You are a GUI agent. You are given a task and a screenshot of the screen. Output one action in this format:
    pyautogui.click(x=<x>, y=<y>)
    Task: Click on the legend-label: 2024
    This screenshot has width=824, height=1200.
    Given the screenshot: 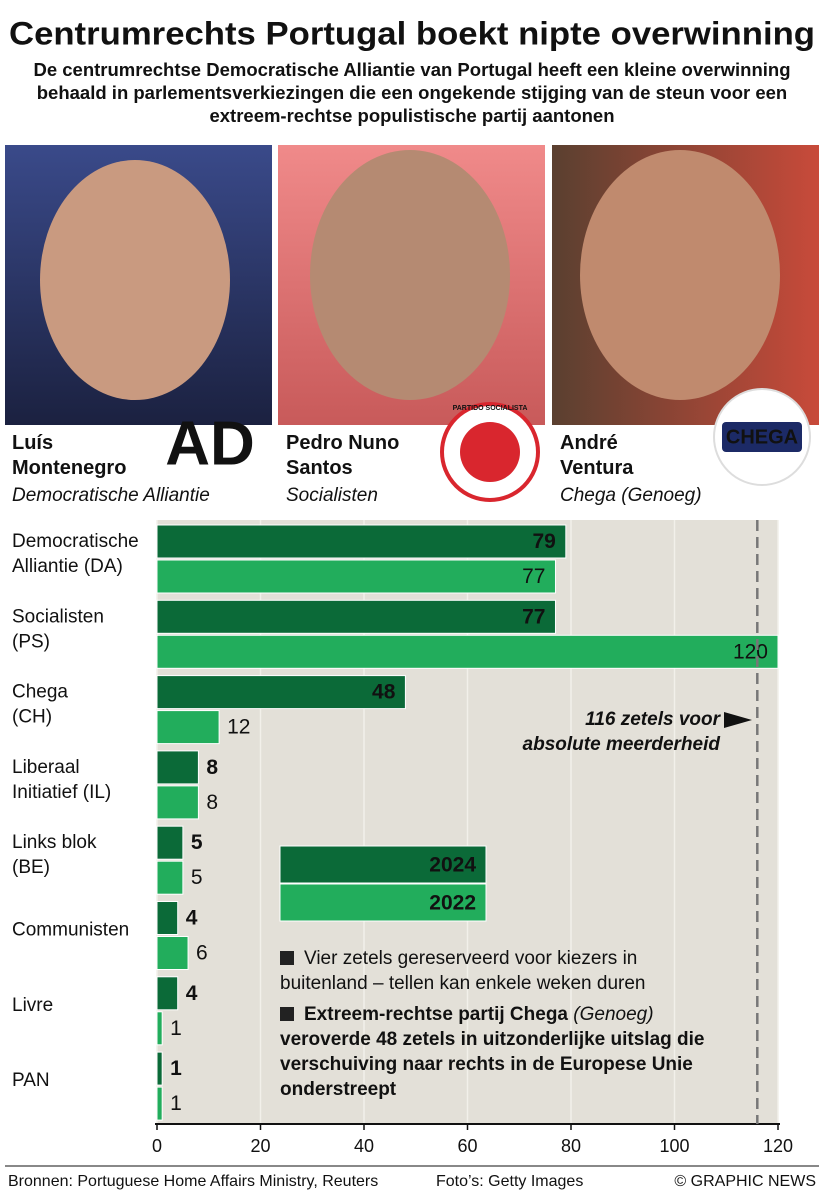 What is the action you would take?
    pyautogui.click(x=452, y=865)
    